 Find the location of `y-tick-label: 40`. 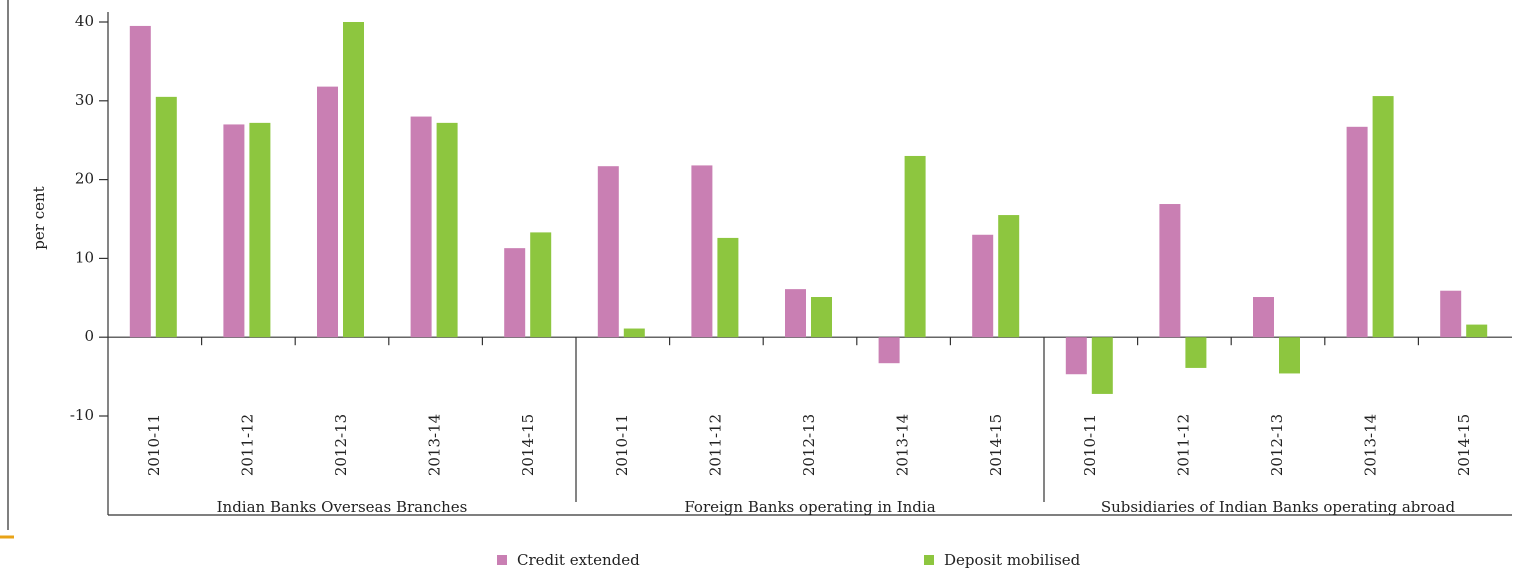

y-tick-label: 40 is located at coordinates (84, 21).